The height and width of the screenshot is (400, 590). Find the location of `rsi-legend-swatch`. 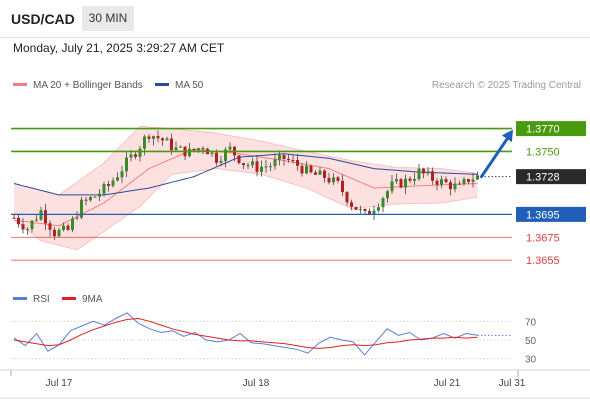

rsi-legend-swatch is located at coordinates (20, 298).